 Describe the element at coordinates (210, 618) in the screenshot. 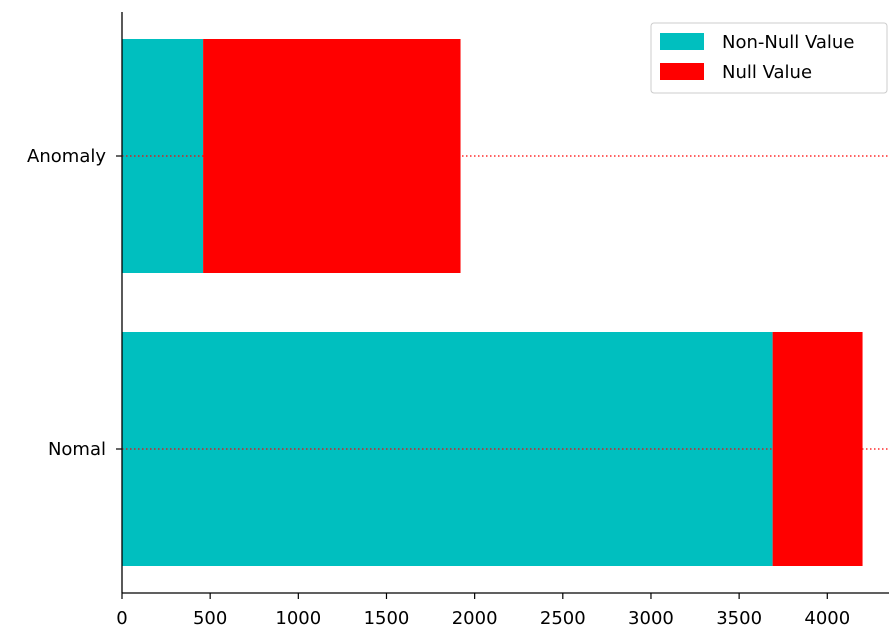

I see `x-tick-label: 500` at that location.